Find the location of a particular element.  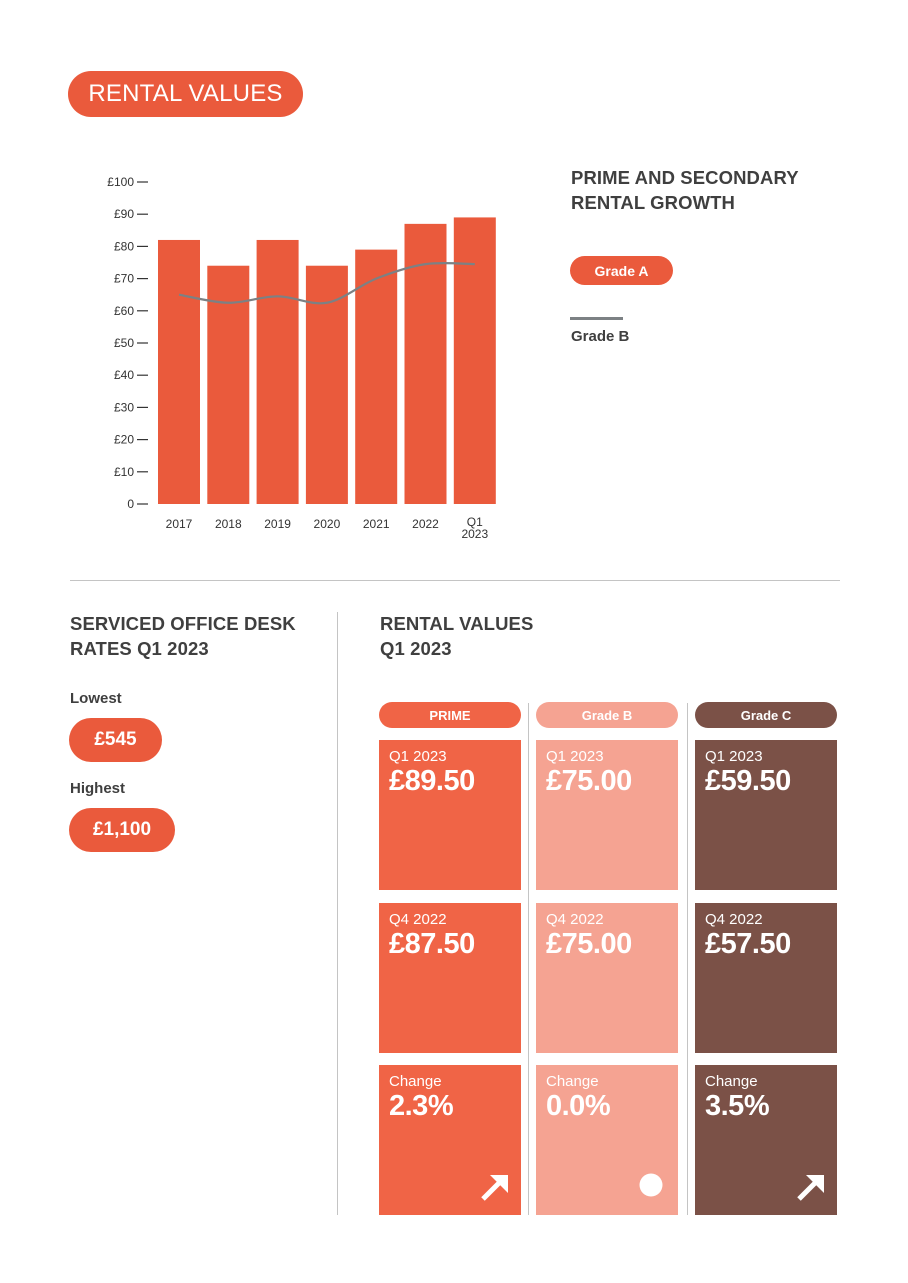

column-header-grade-c: Grade C is located at coordinates (766, 715).